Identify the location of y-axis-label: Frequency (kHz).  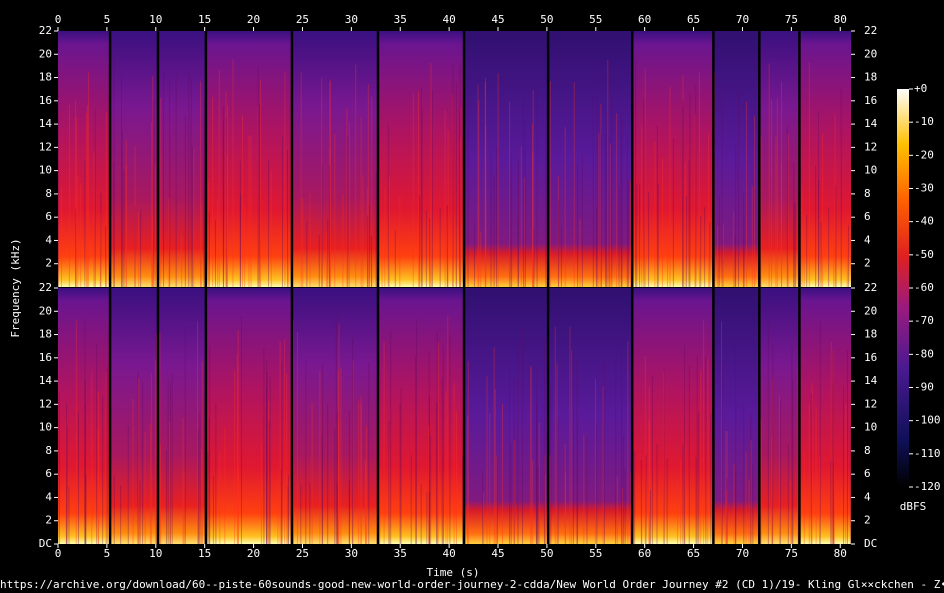
(15, 287).